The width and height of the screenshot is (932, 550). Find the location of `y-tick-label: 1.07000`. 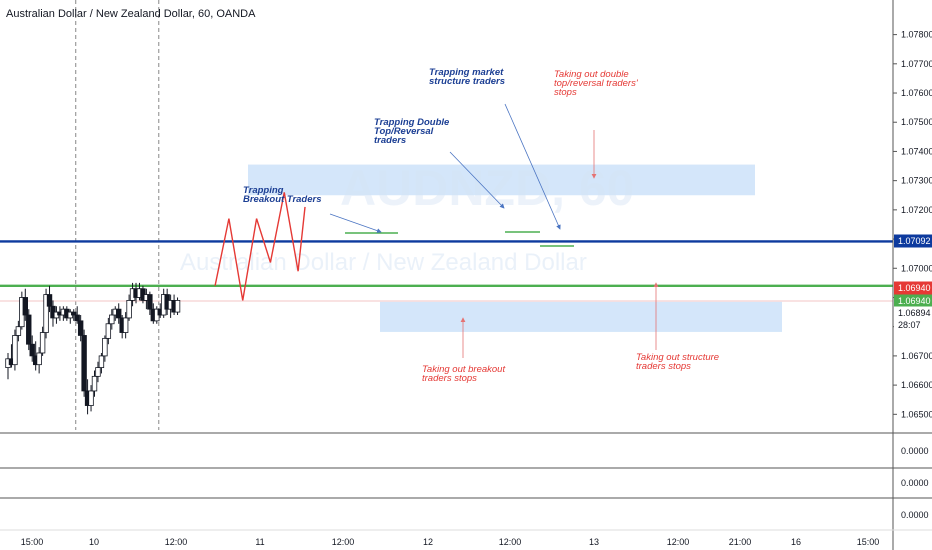

y-tick-label: 1.07000 is located at coordinates (916, 268).